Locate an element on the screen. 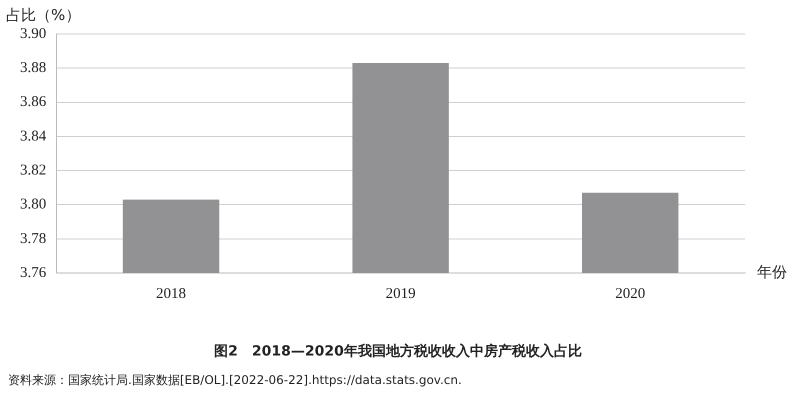 The width and height of the screenshot is (797, 399). y-tick-label: 3.80 is located at coordinates (33, 204).